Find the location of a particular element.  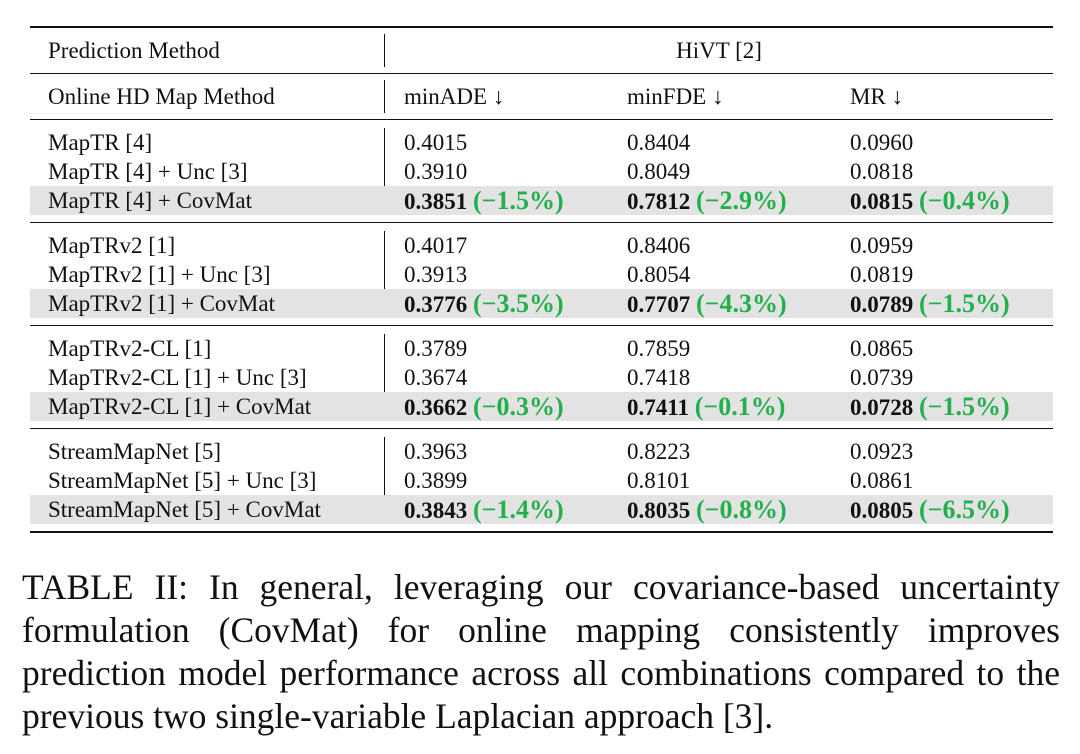

minade-cell: 0.4017 is located at coordinates (435, 245).